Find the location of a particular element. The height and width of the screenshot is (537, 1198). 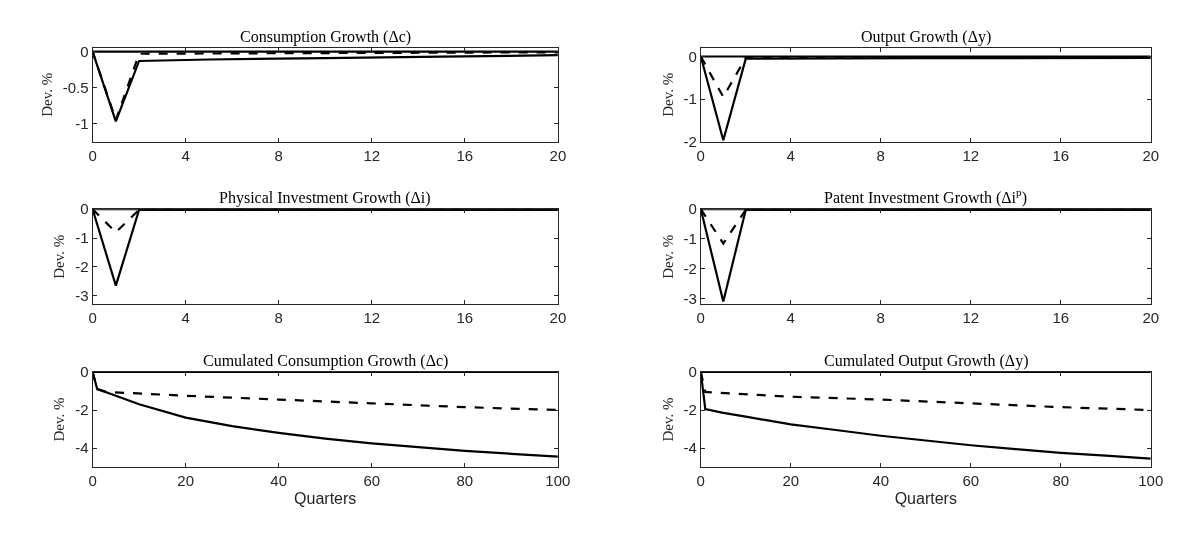

chart-title: Patent Investment Growth (Δi$^{p}$) is located at coordinates (925, 196).